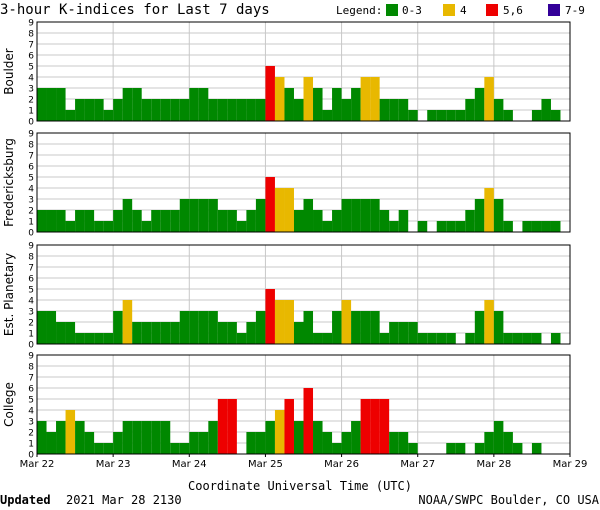  Describe the element at coordinates (463, 10) in the screenshot. I see `legend-text-4: 4` at that location.